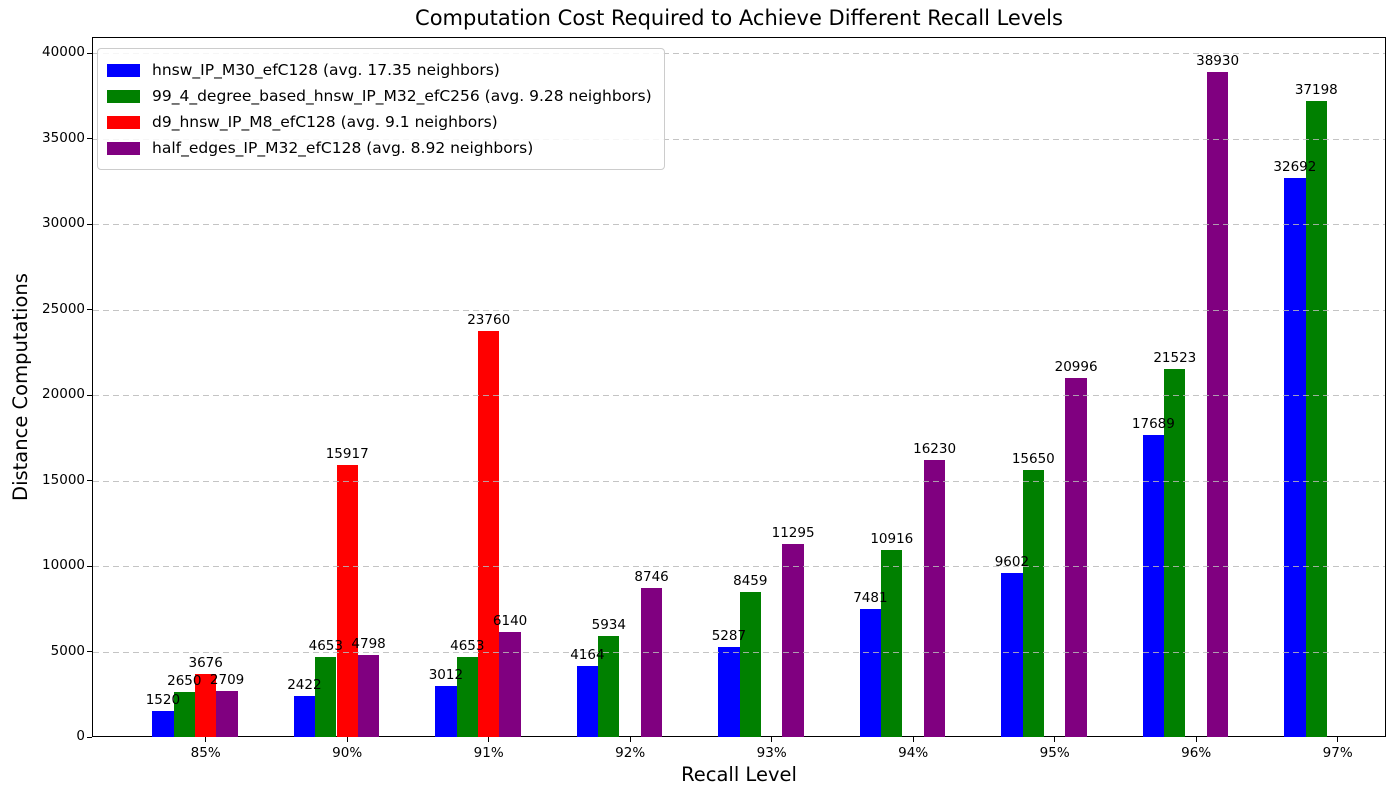 The image size is (1400, 800). Describe the element at coordinates (587, 701) in the screenshot. I see `bar-hnsw_IP_M30_efC128-92%` at that location.